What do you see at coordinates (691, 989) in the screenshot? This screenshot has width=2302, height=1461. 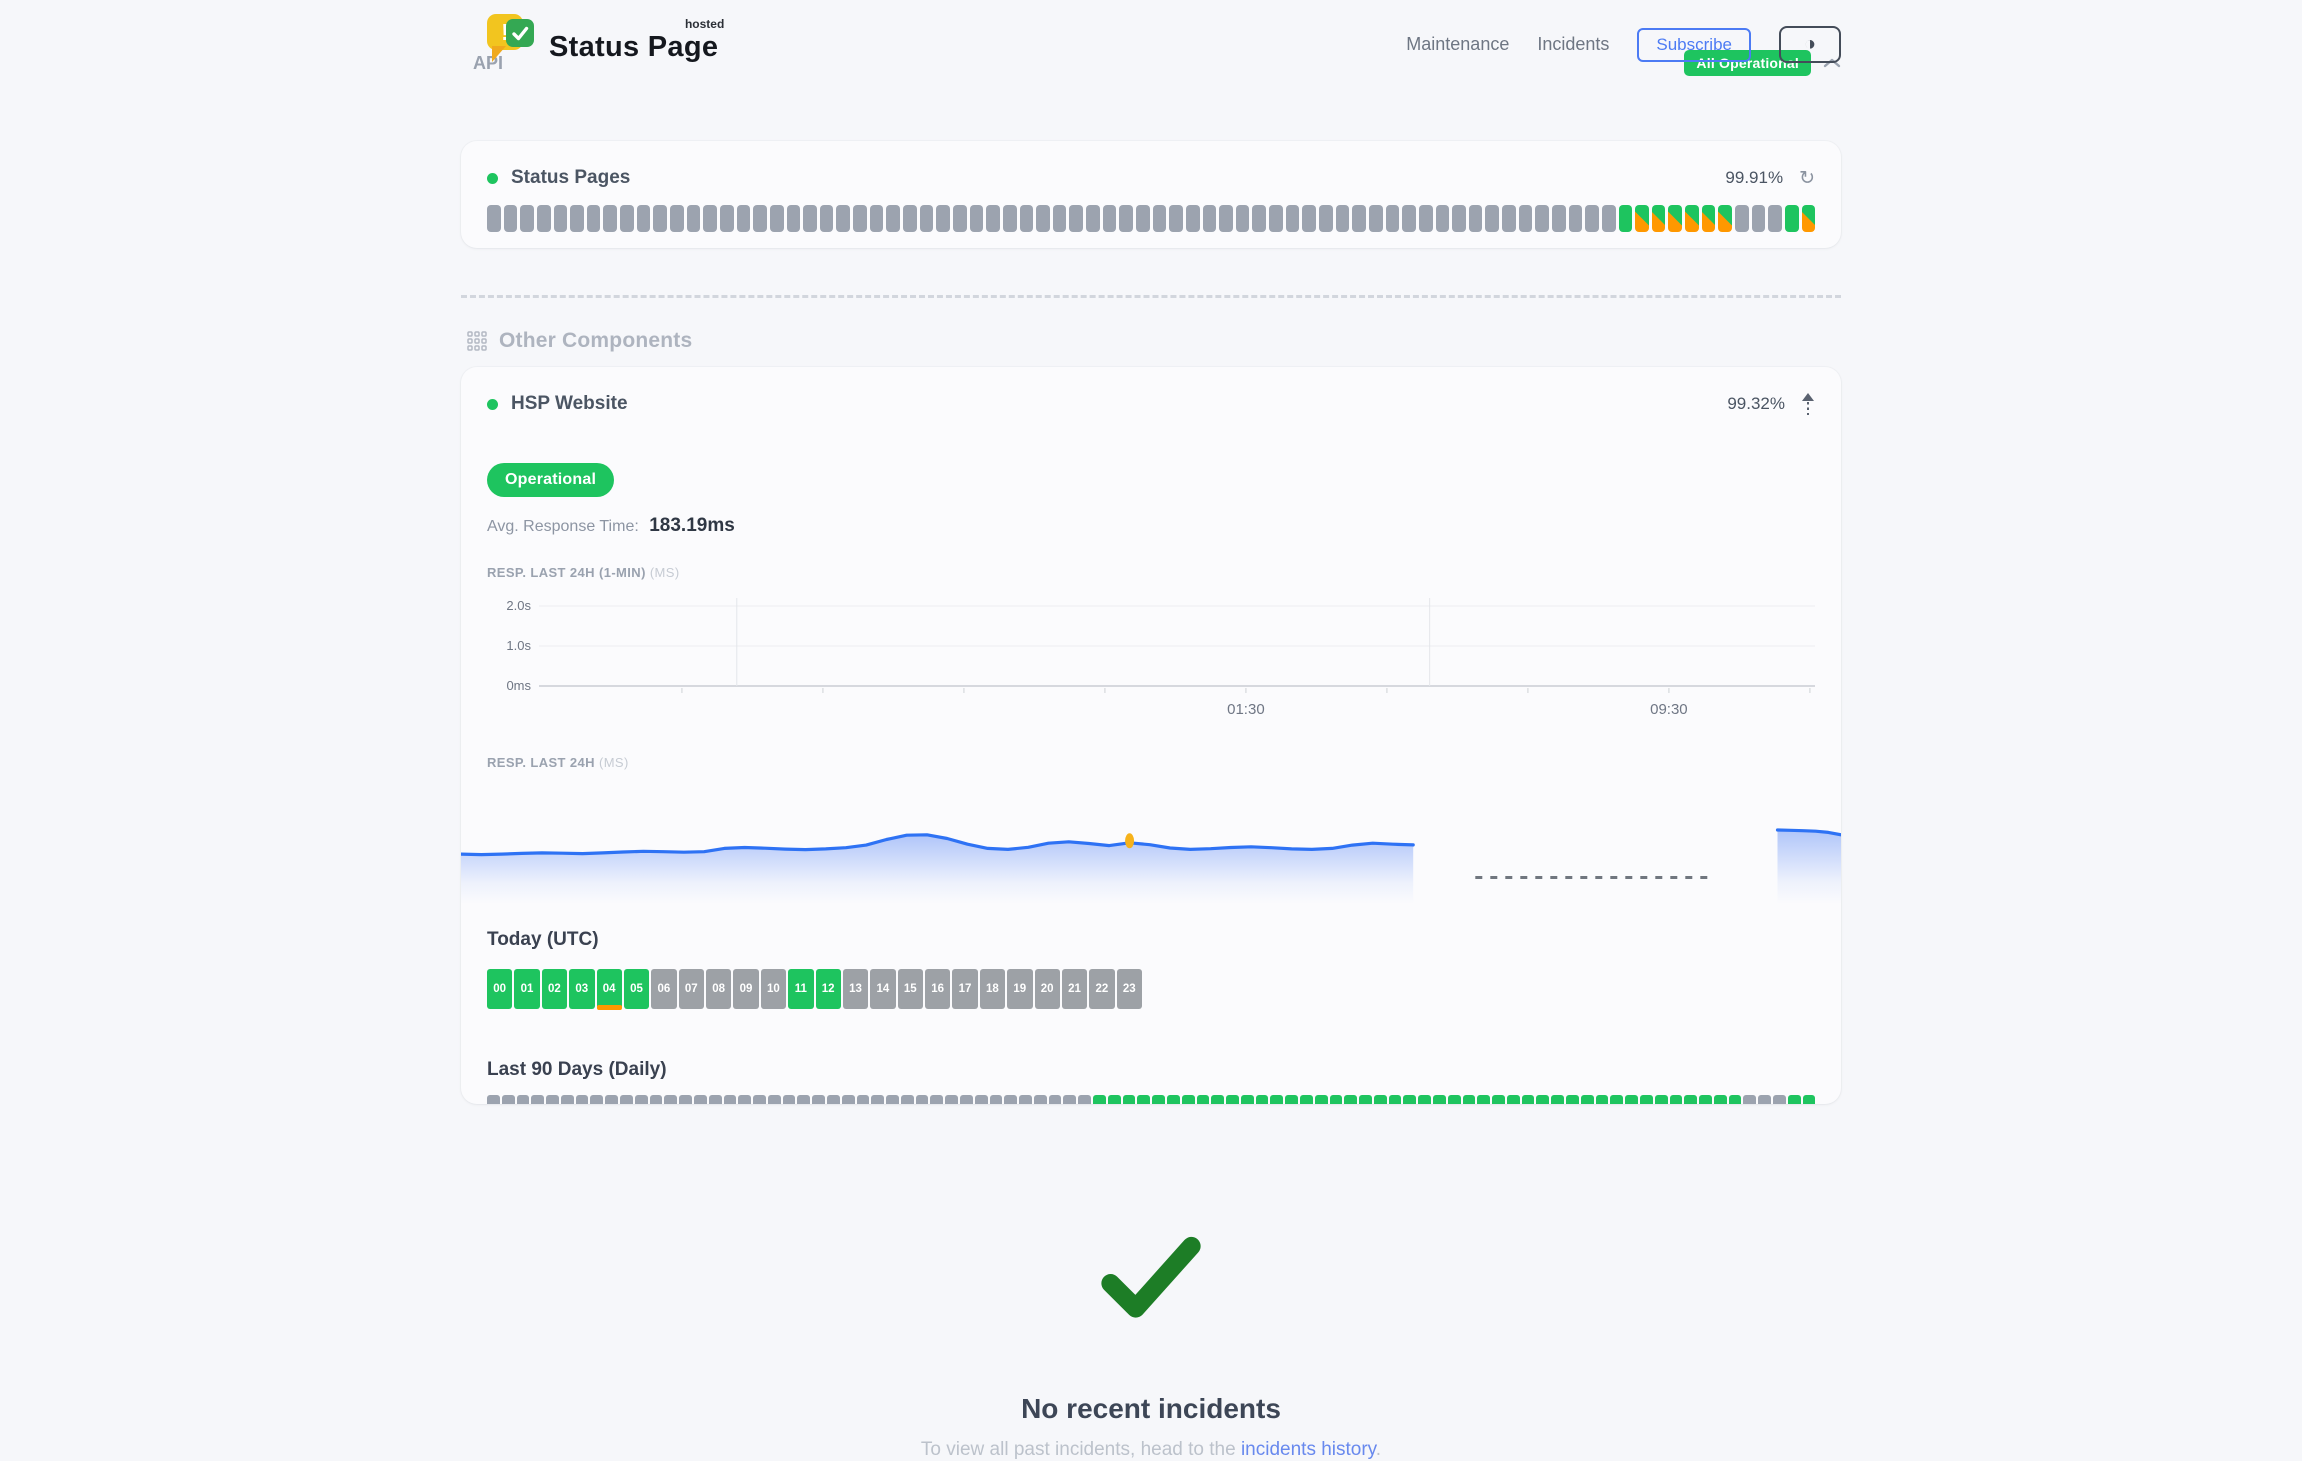 I see `hour-block-07: 07` at bounding box center [691, 989].